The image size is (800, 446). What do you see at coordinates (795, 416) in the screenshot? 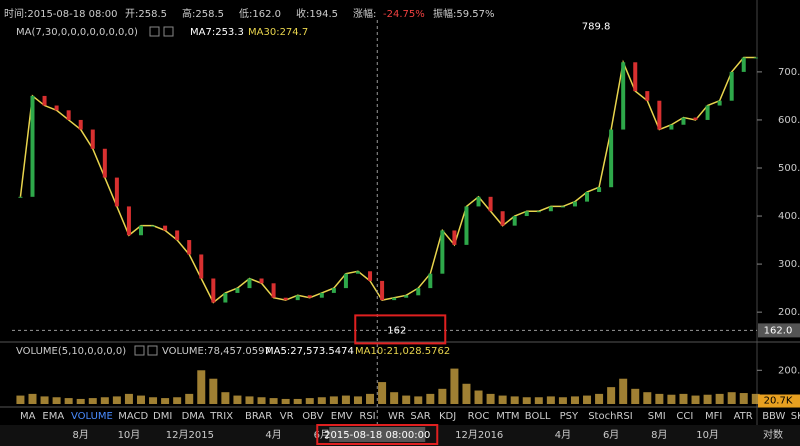
I see `indicator-tab: SKDJ` at bounding box center [795, 416].